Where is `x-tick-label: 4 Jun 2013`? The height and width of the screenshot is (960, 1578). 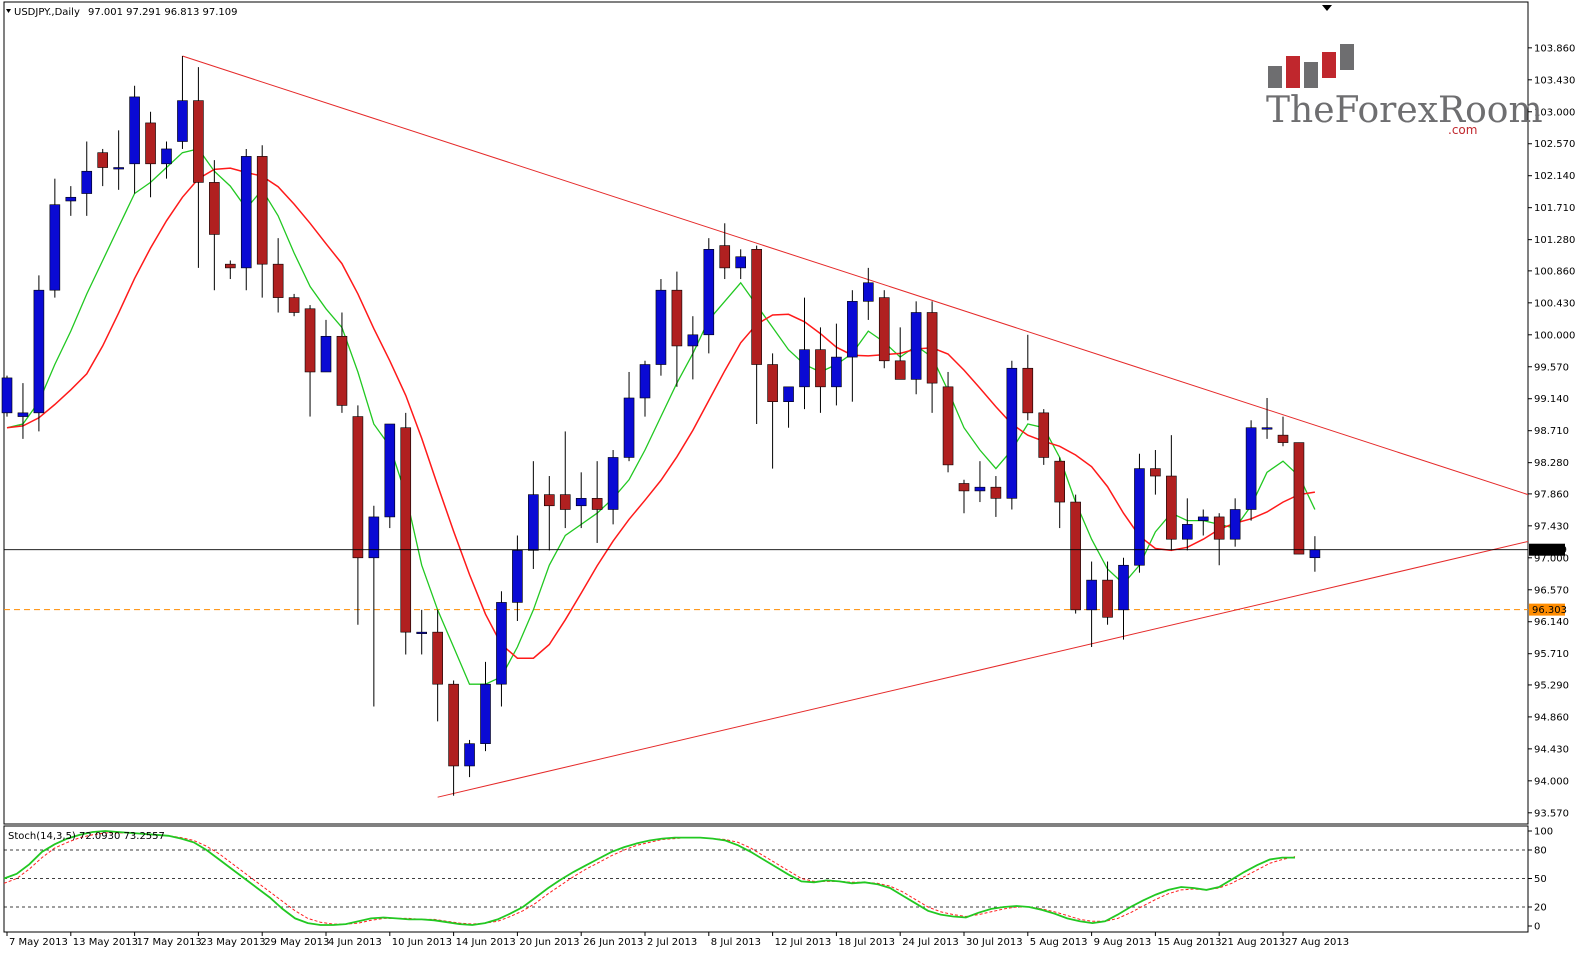
x-tick-label: 4 Jun 2013 is located at coordinates (355, 942).